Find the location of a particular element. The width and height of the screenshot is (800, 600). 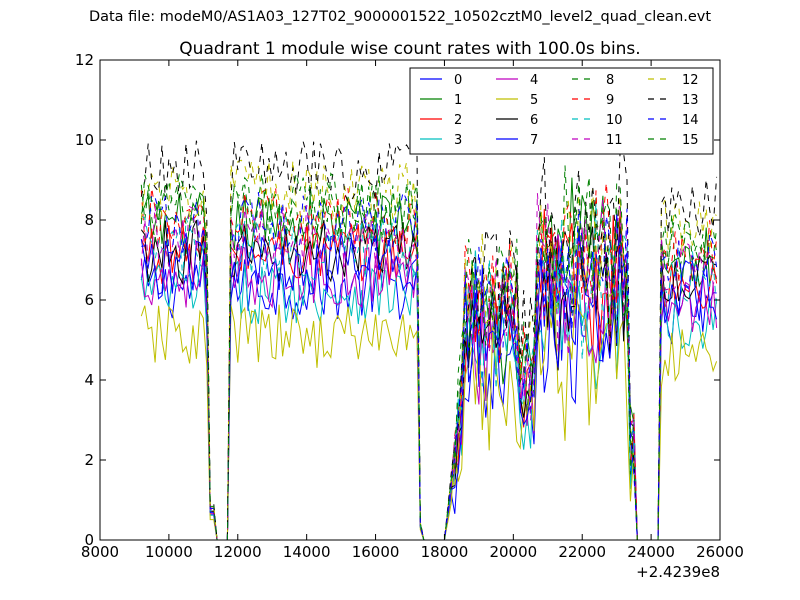

y-tick-label: 2 is located at coordinates (89, 460).